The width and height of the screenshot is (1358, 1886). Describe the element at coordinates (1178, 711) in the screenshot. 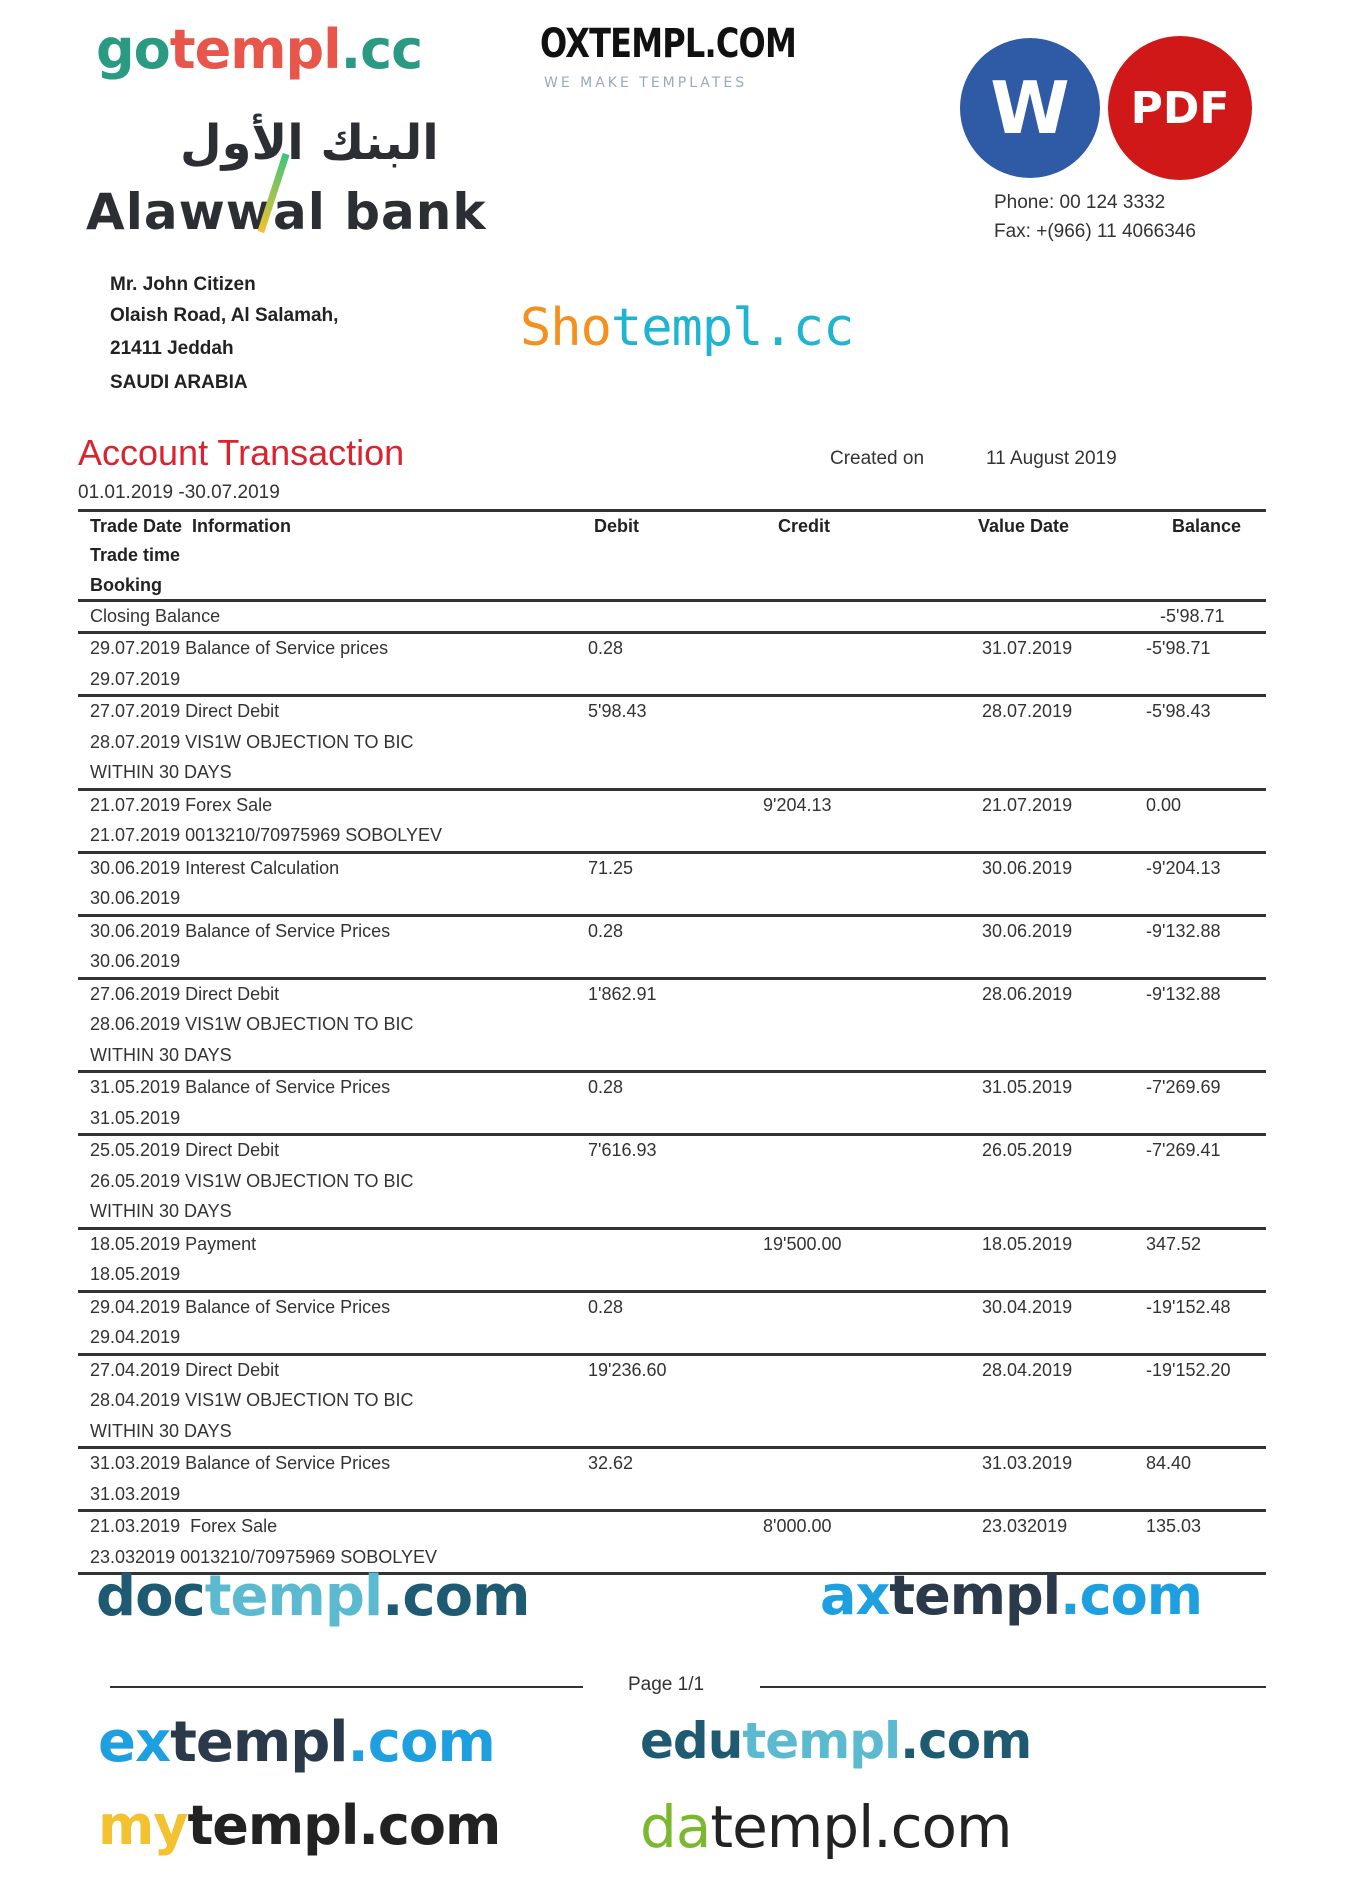

I see `row-balance: -5'98.43` at that location.